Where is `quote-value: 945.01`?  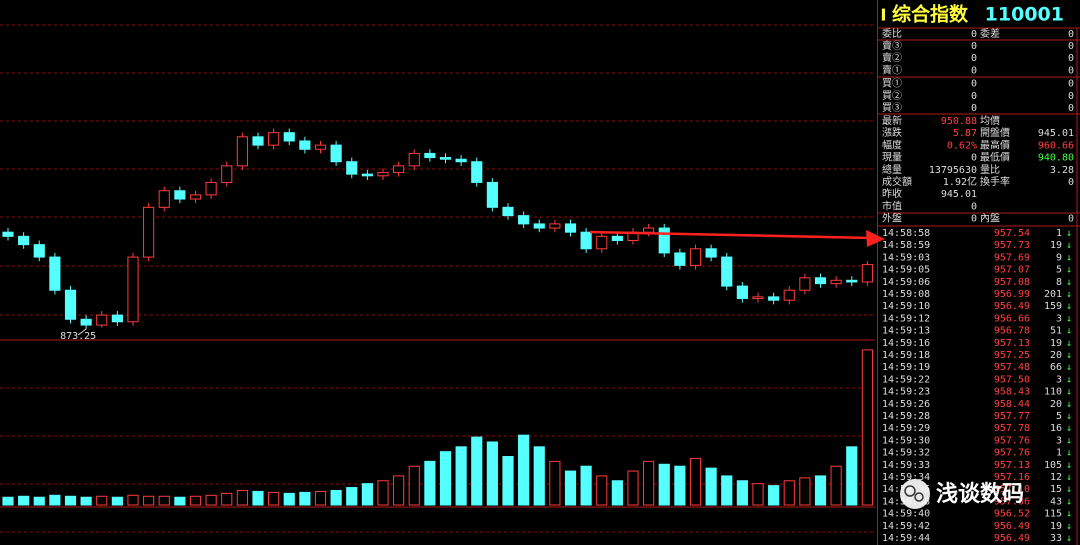 quote-value: 945.01 is located at coordinates (1056, 133).